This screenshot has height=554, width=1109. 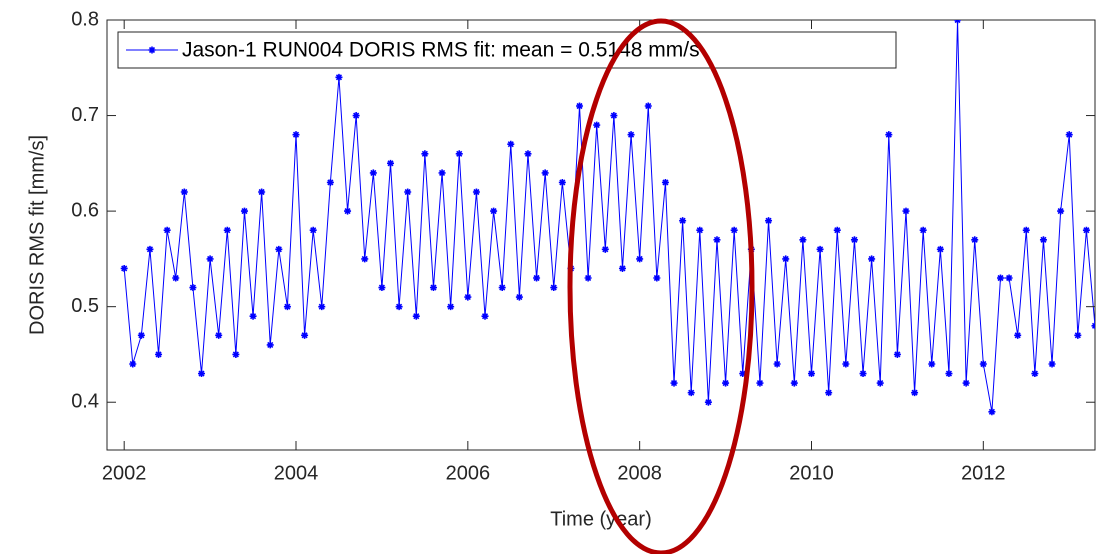 What do you see at coordinates (85, 210) in the screenshot?
I see `y-tick-label: 0.6` at bounding box center [85, 210].